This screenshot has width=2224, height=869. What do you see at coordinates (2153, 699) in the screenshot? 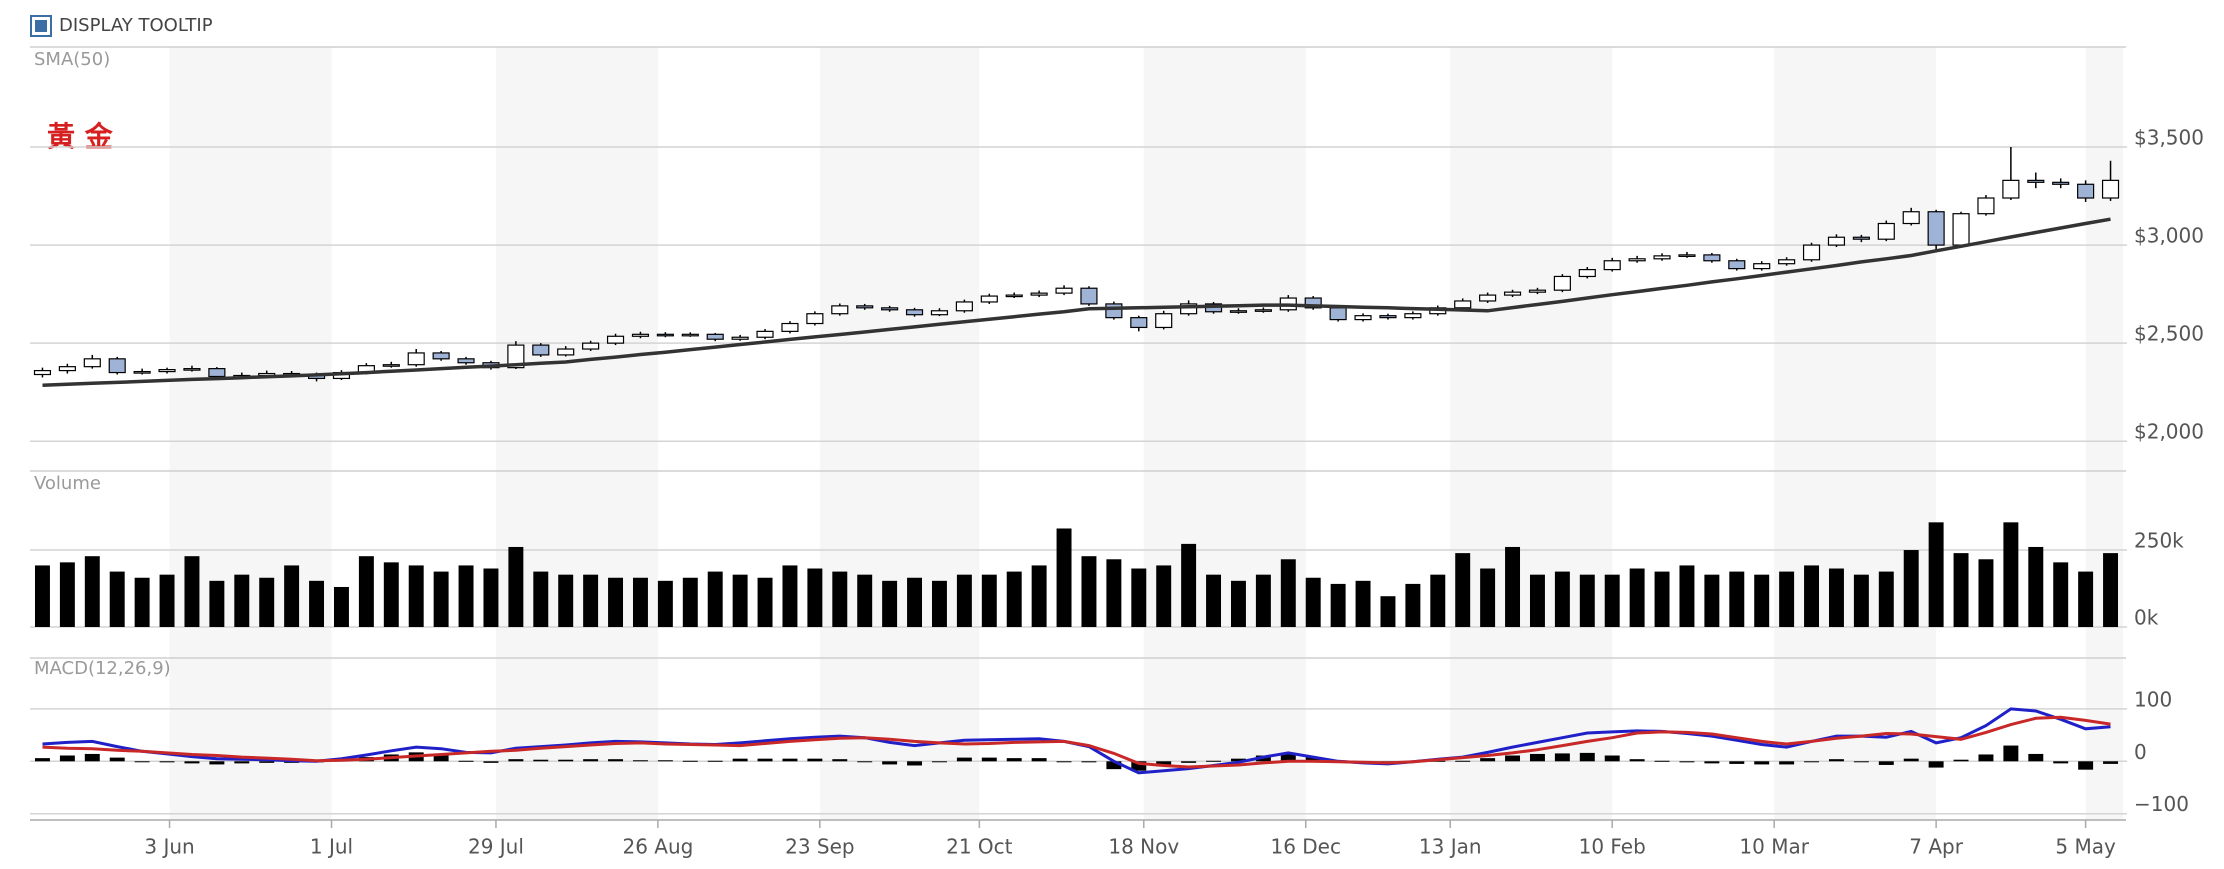
I see `y-tick-label: 100` at bounding box center [2153, 699].